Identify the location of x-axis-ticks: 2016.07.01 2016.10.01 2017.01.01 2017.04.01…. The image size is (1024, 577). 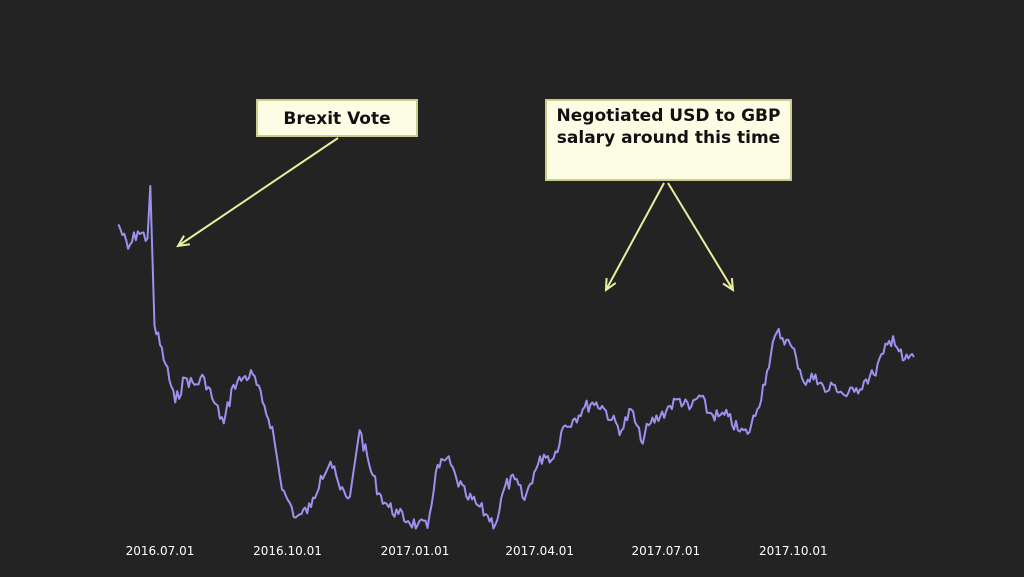
(477, 551).